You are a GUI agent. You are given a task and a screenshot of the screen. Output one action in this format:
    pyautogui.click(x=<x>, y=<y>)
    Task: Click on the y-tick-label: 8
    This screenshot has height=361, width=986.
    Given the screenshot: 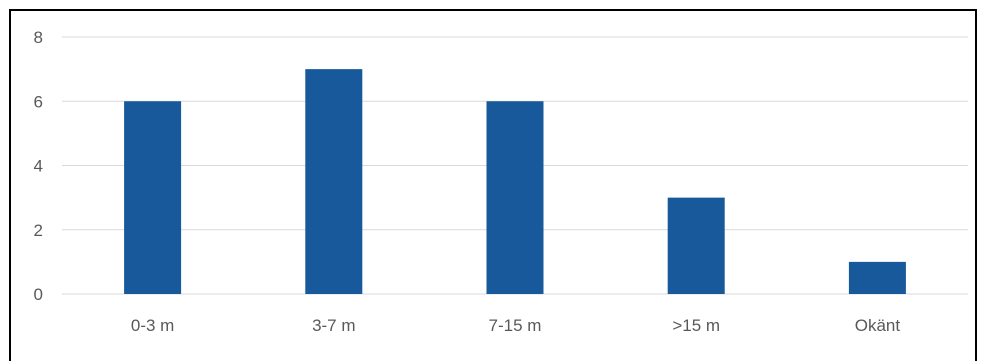 What is the action you would take?
    pyautogui.click(x=38, y=37)
    